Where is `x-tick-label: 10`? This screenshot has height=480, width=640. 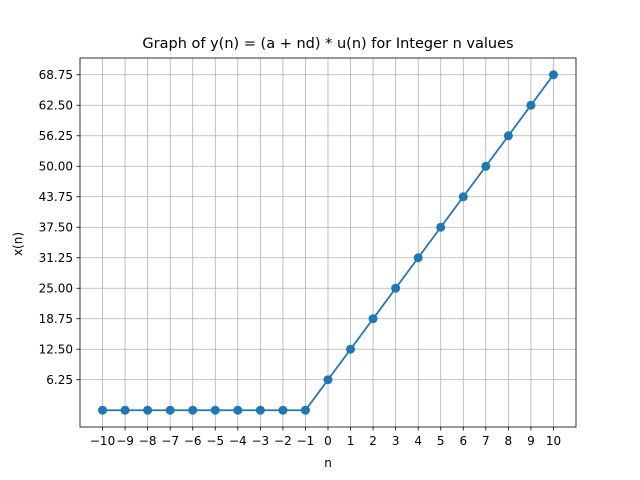
x-tick-label: 10 is located at coordinates (553, 441).